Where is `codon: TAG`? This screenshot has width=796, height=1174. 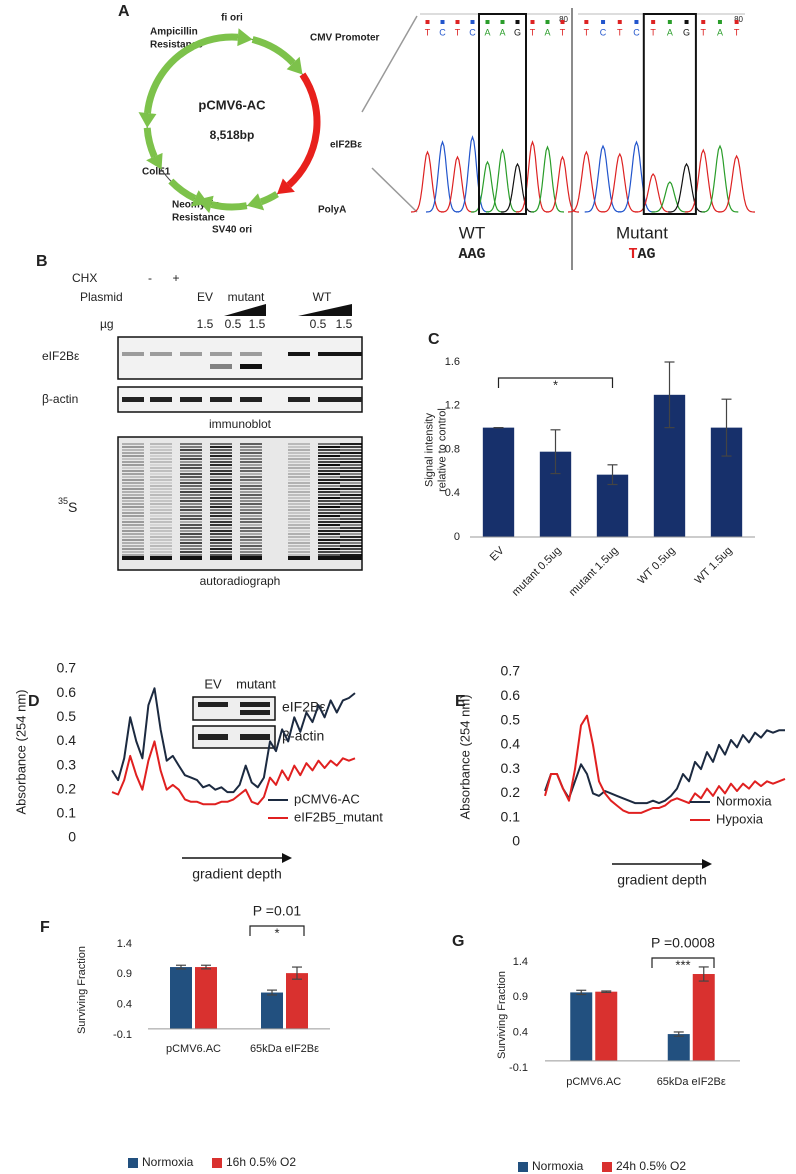
codon: TAG is located at coordinates (641, 254).